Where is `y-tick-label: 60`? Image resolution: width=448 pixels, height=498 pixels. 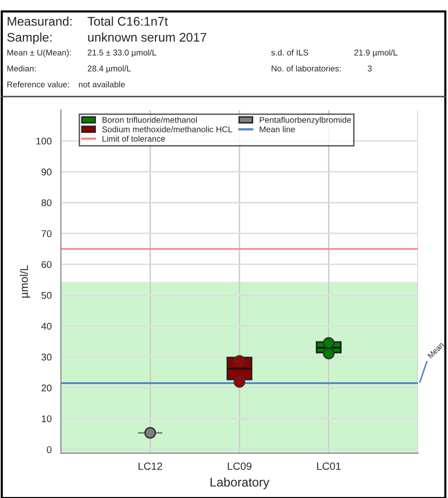 y-tick-label: 60 is located at coordinates (47, 264).